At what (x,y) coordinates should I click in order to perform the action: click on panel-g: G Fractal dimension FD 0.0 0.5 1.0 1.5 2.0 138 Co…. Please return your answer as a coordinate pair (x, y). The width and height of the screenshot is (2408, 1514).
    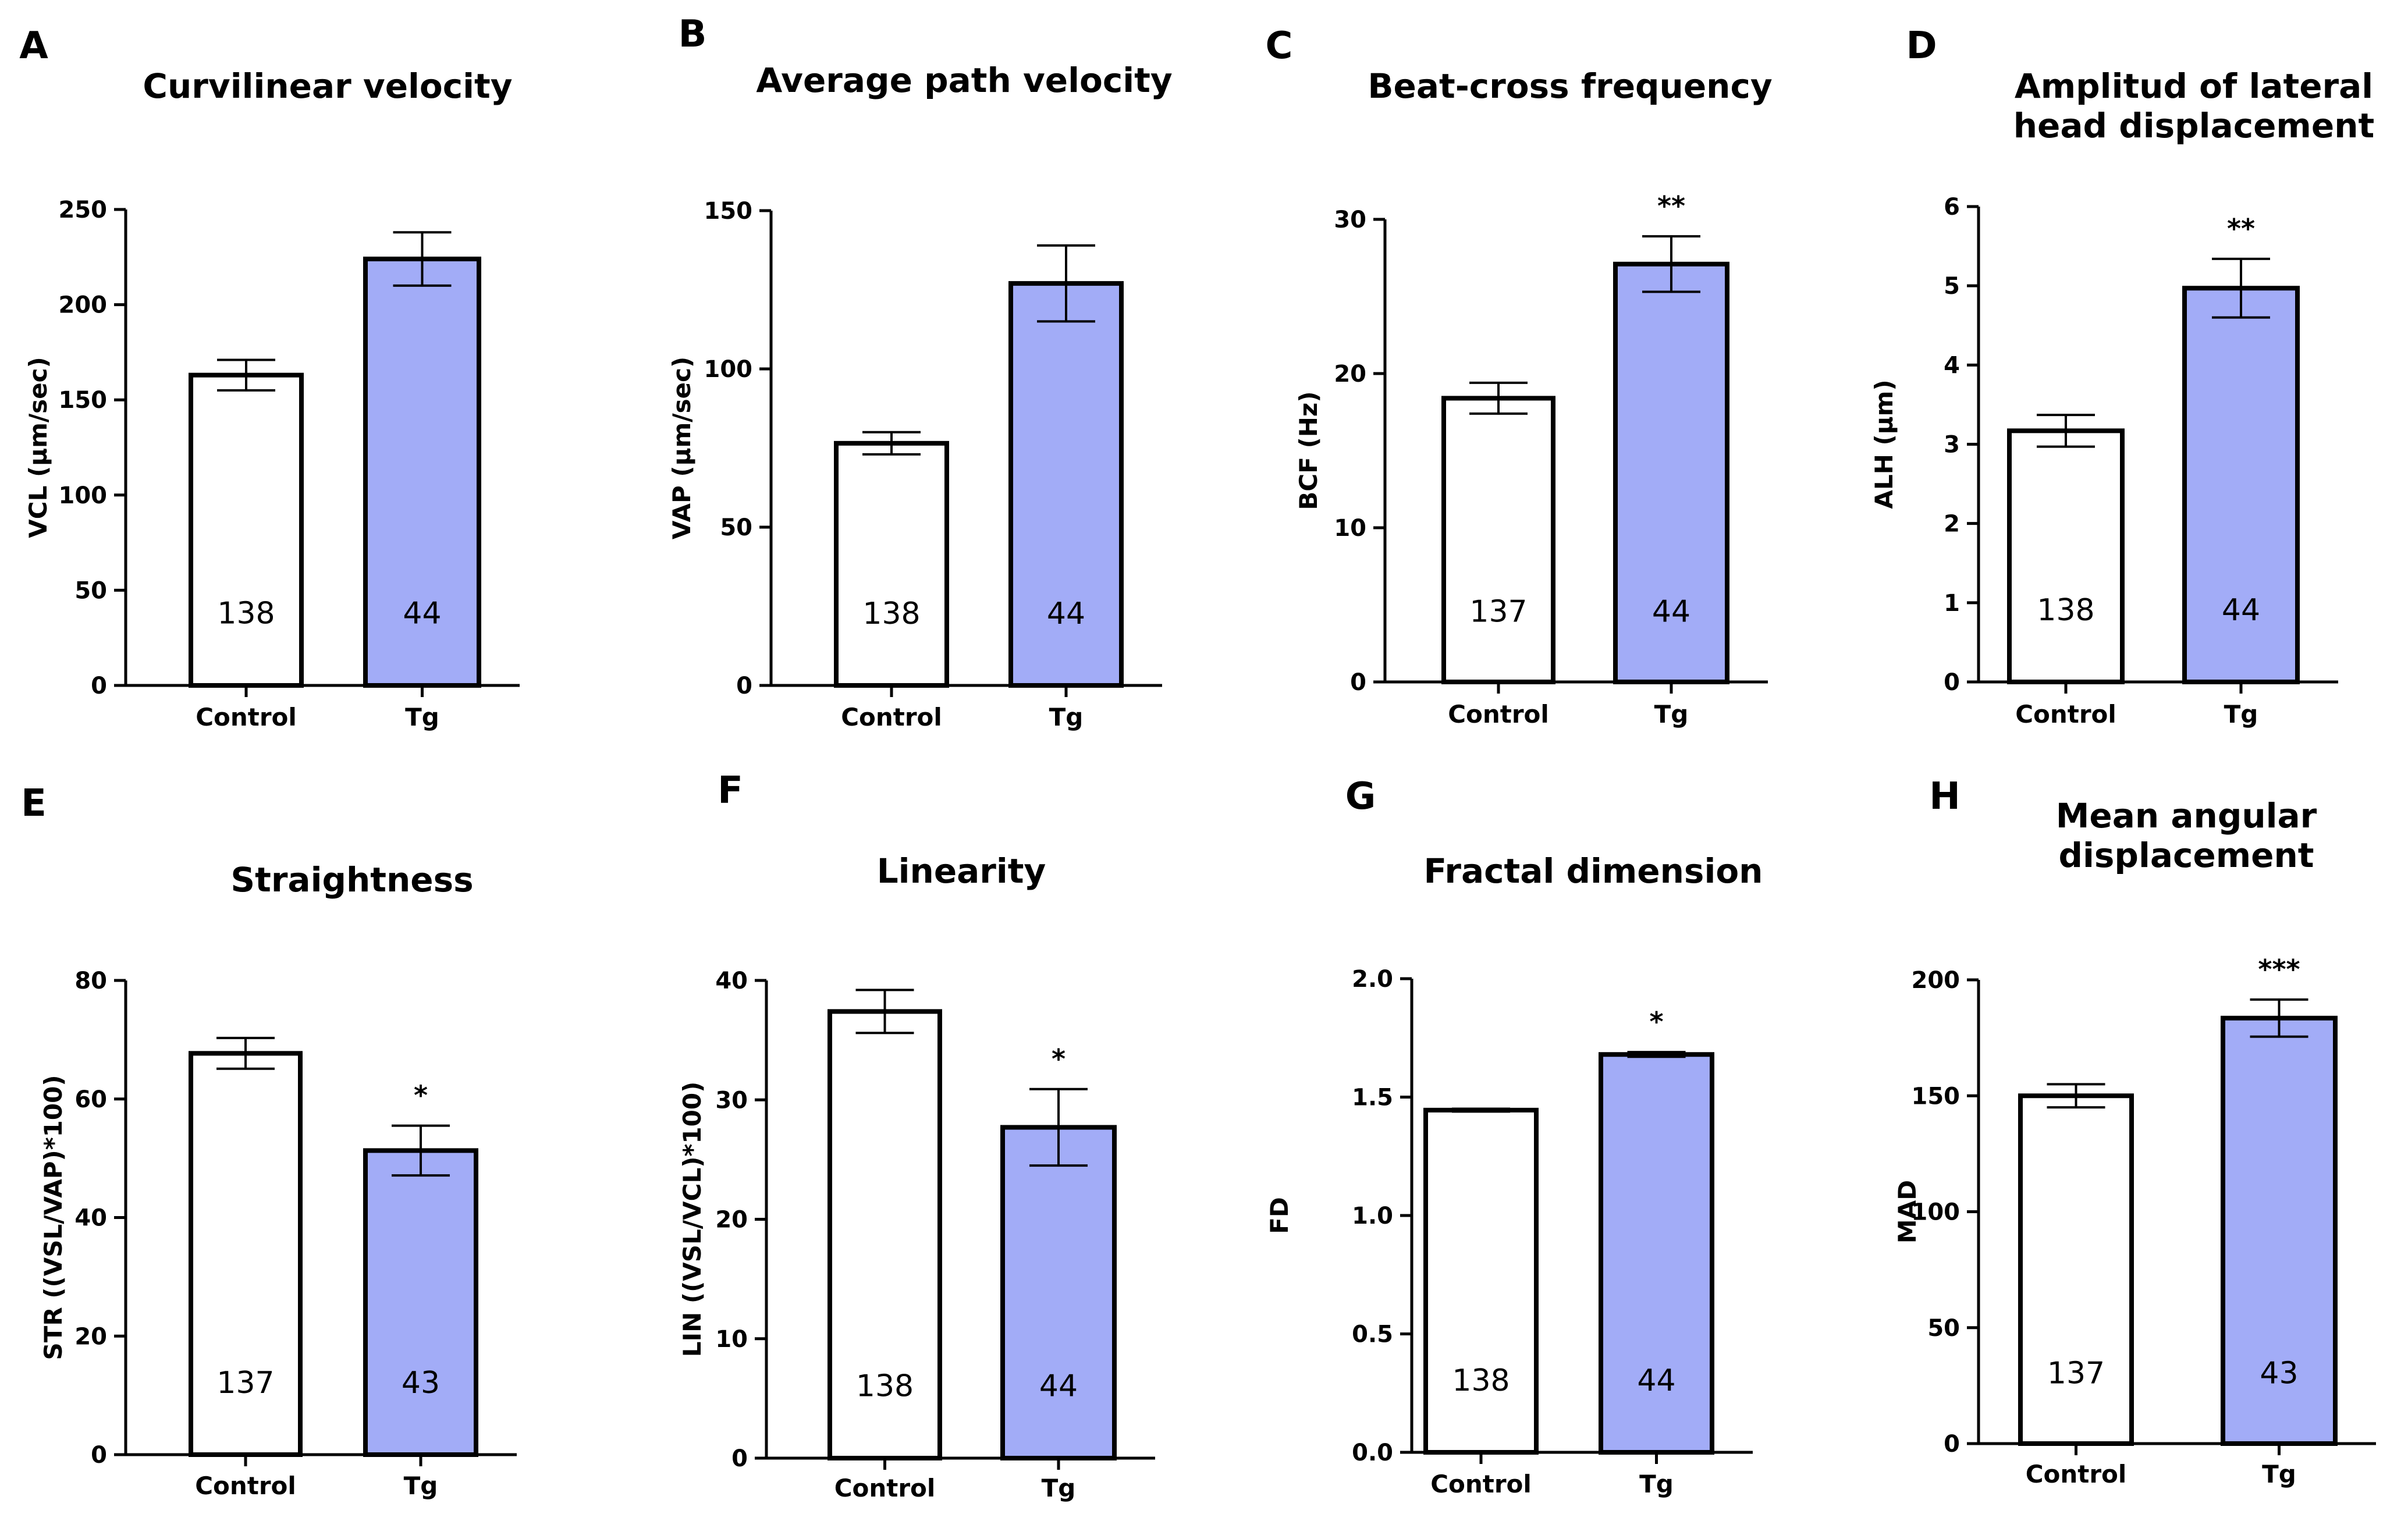
    Looking at the image, I should click on (1514, 1136).